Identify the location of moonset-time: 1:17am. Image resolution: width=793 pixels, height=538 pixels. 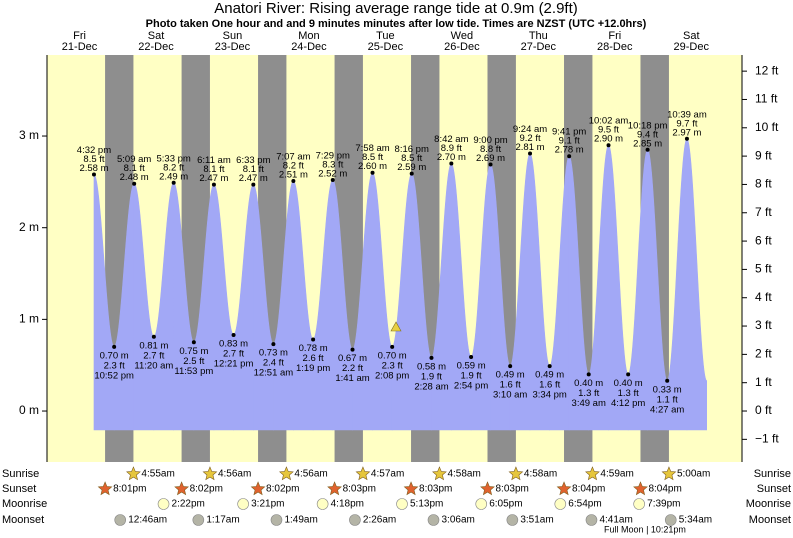
(222, 520).